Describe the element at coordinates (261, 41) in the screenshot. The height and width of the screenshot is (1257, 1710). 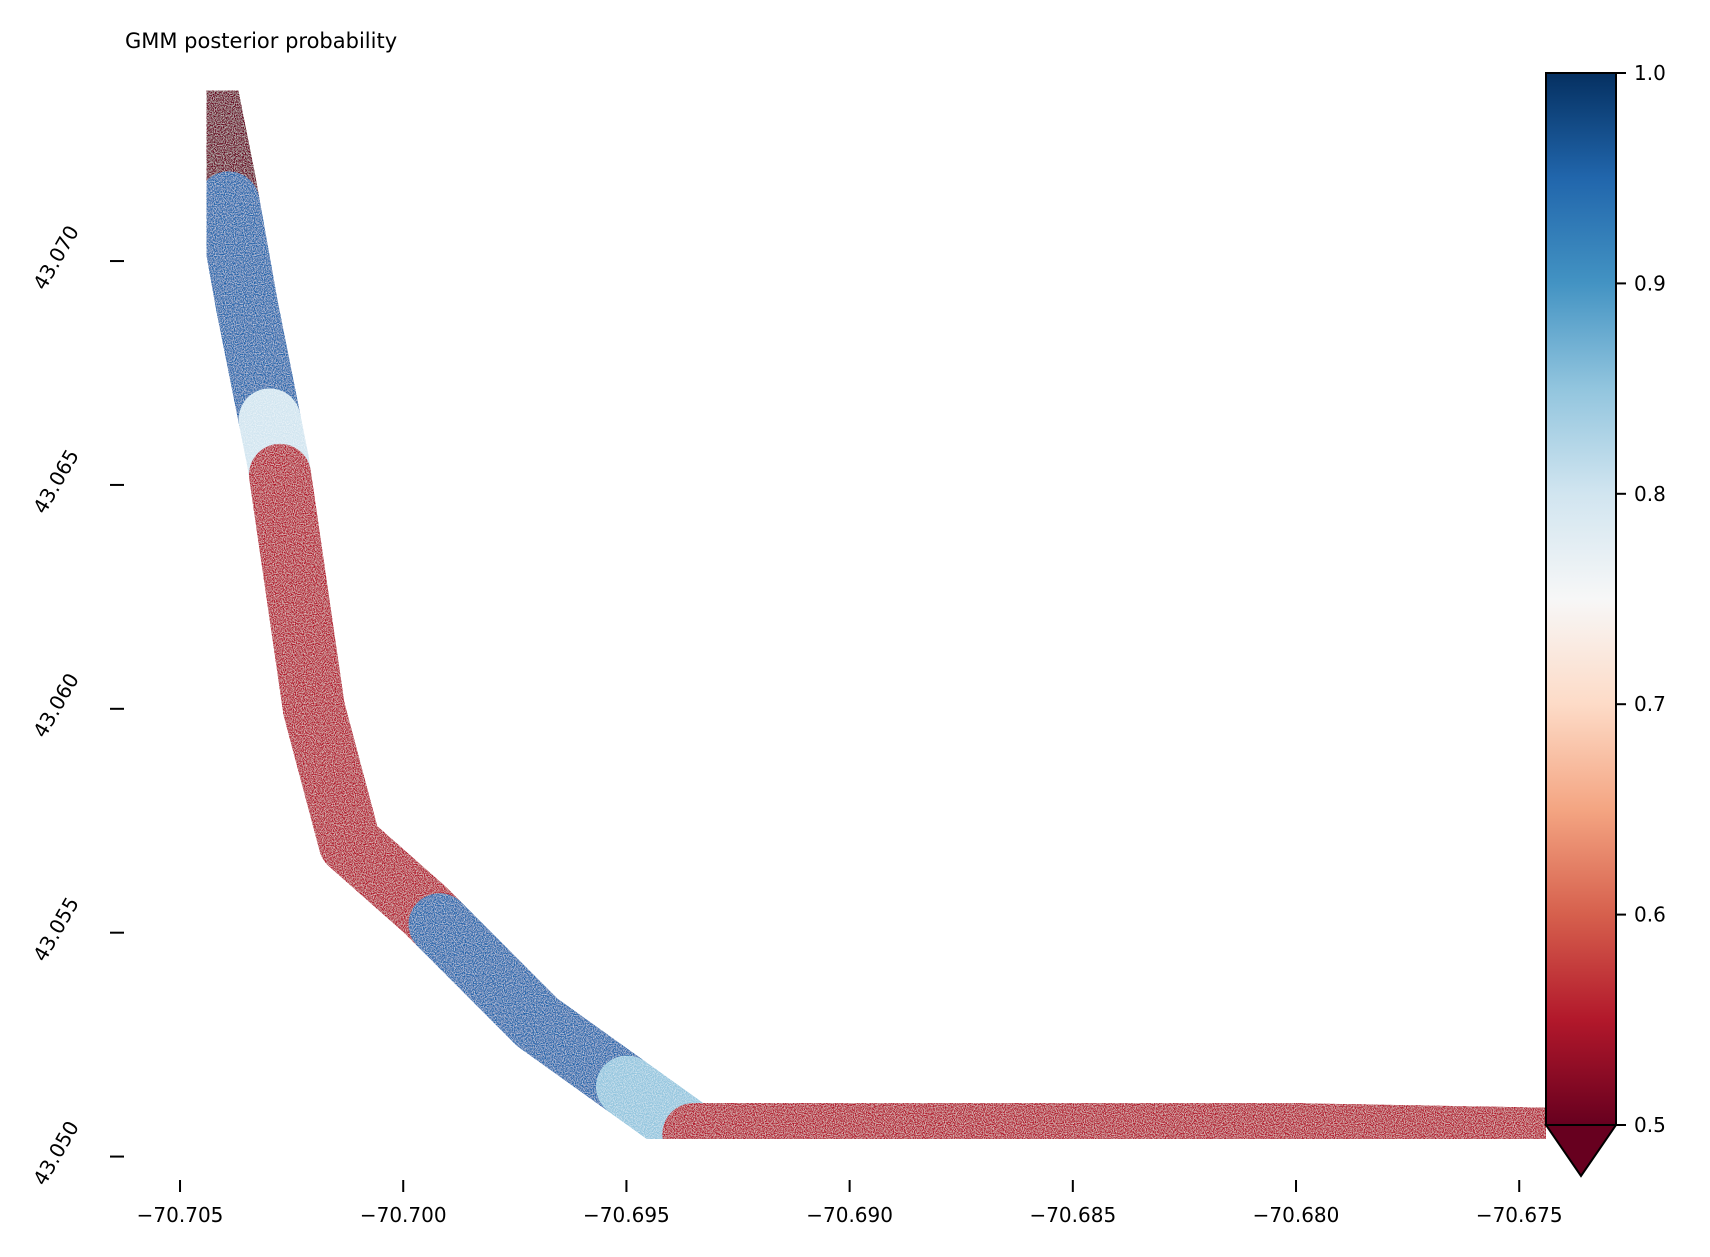
I see `chart-title: GMM posterior probability` at that location.